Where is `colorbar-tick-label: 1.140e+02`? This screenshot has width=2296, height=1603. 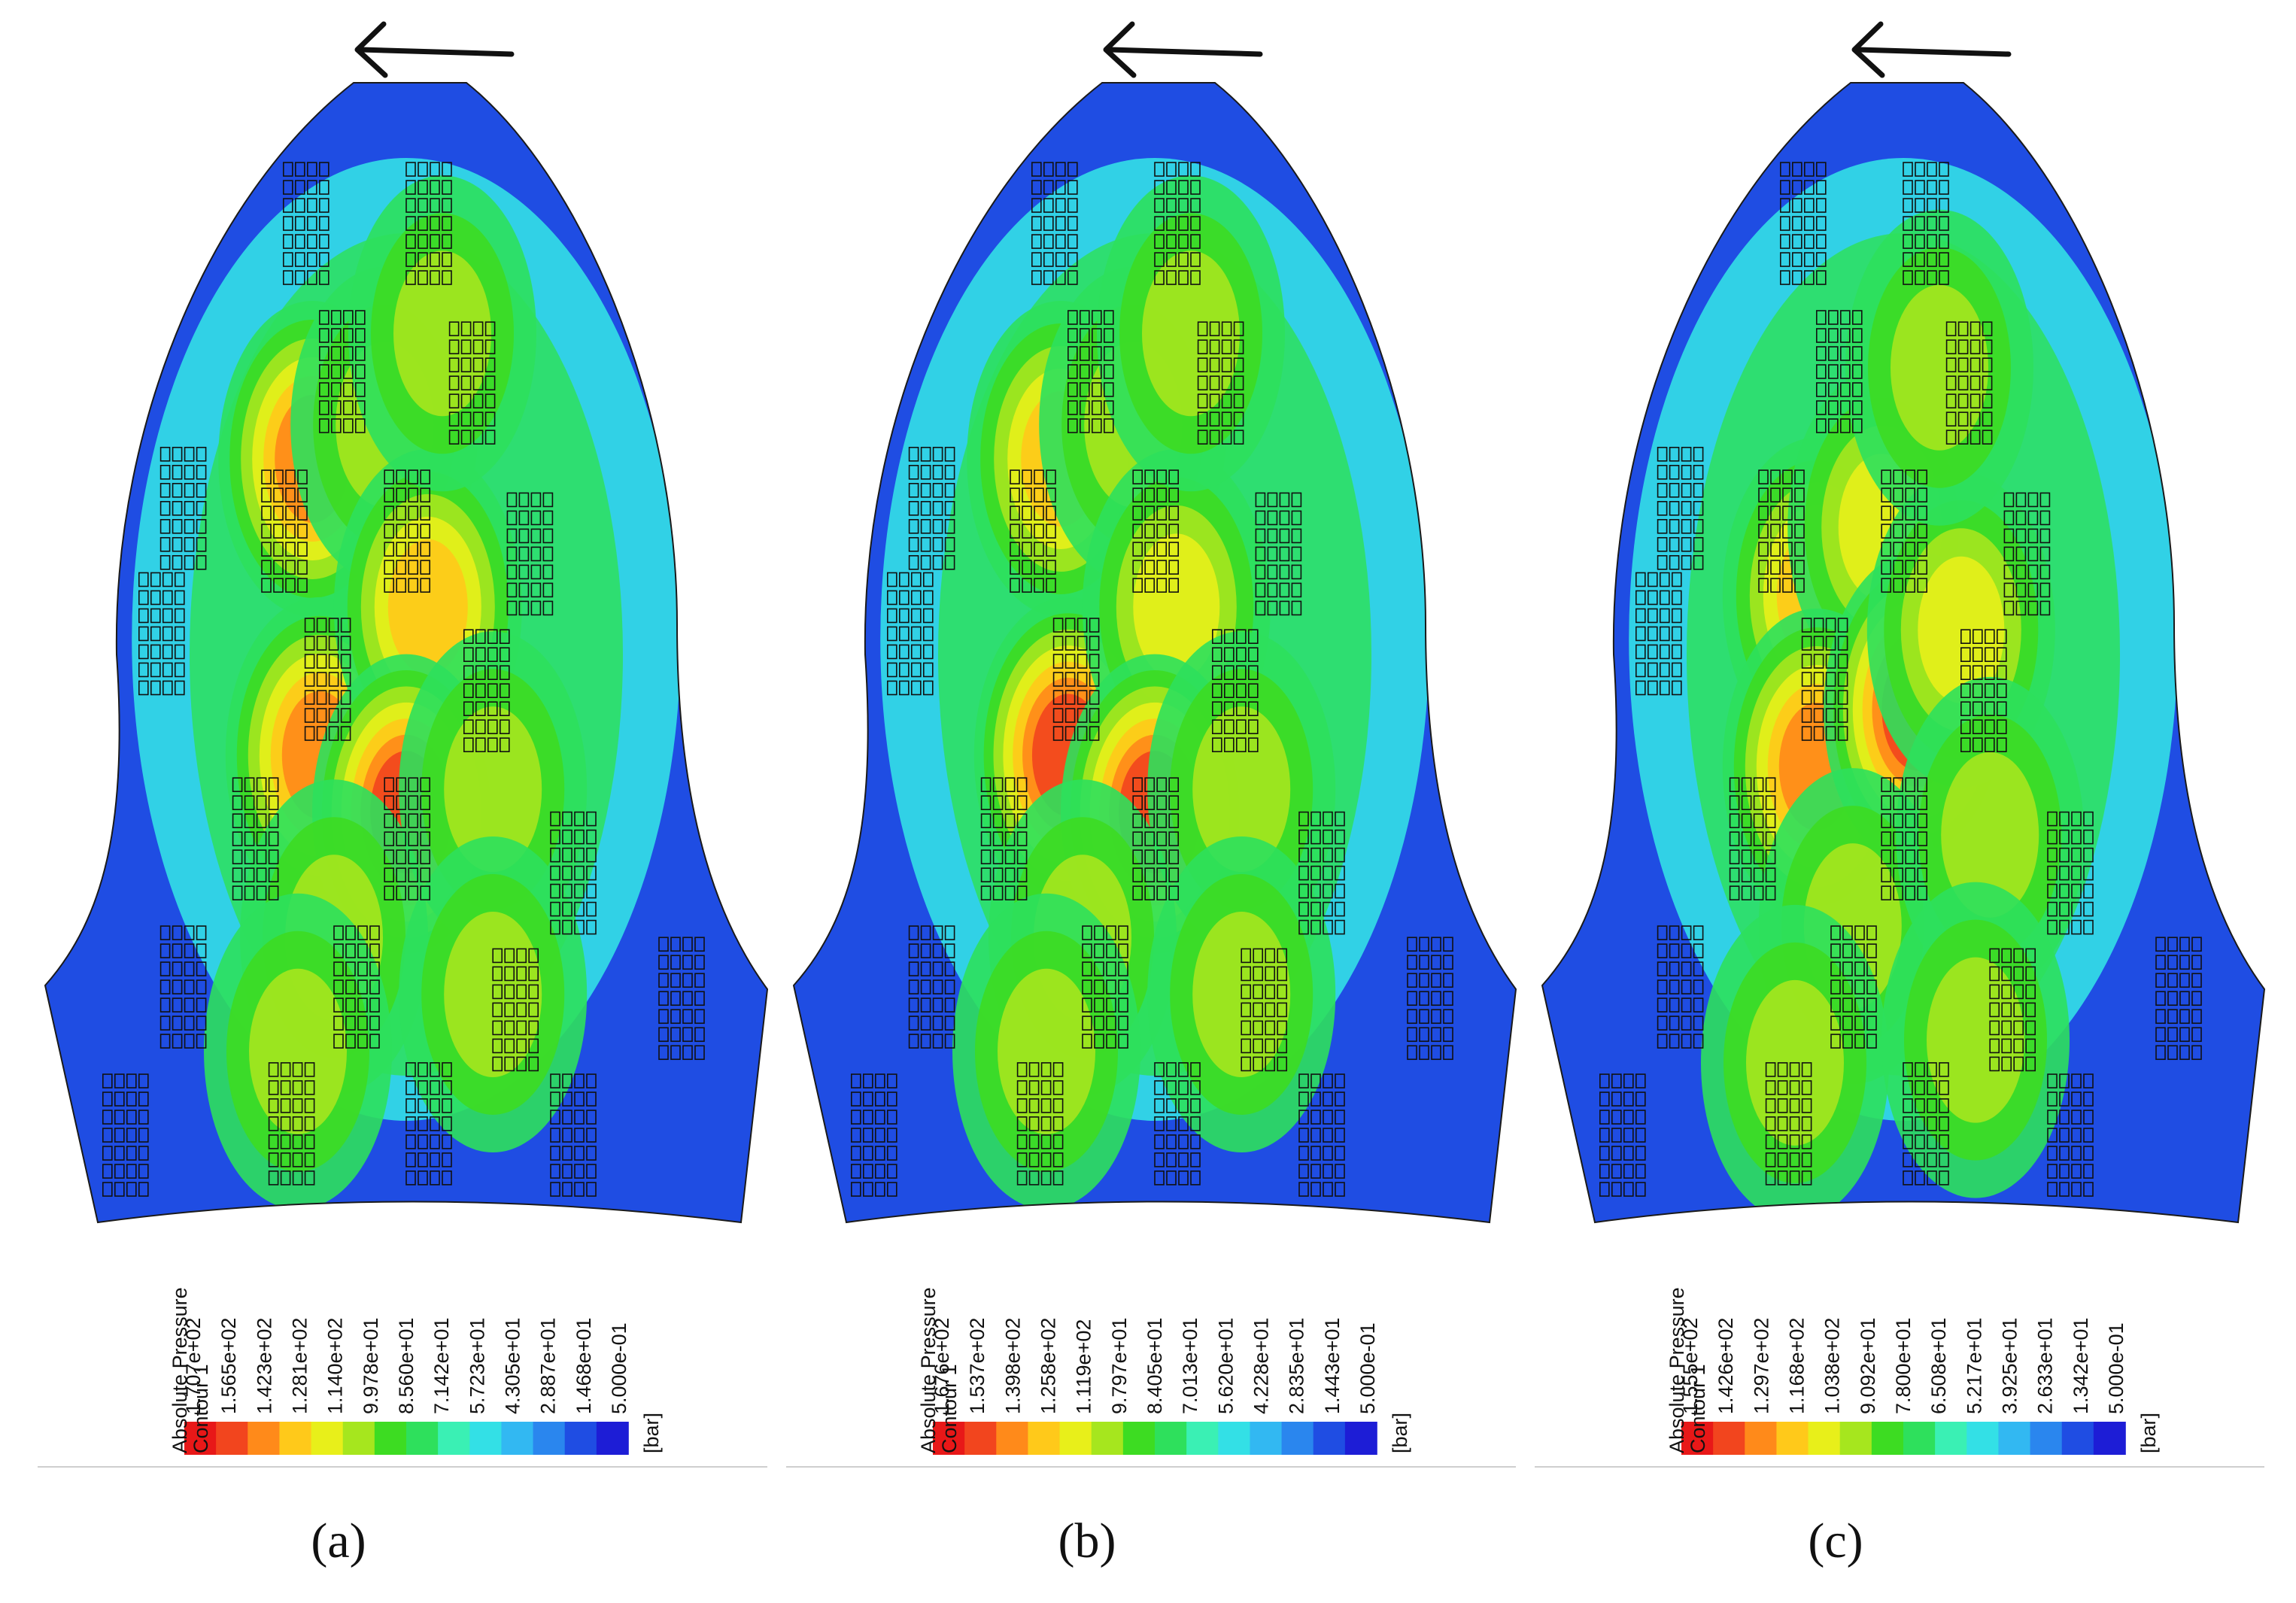 colorbar-tick-label: 1.140e+02 is located at coordinates (336, 1366).